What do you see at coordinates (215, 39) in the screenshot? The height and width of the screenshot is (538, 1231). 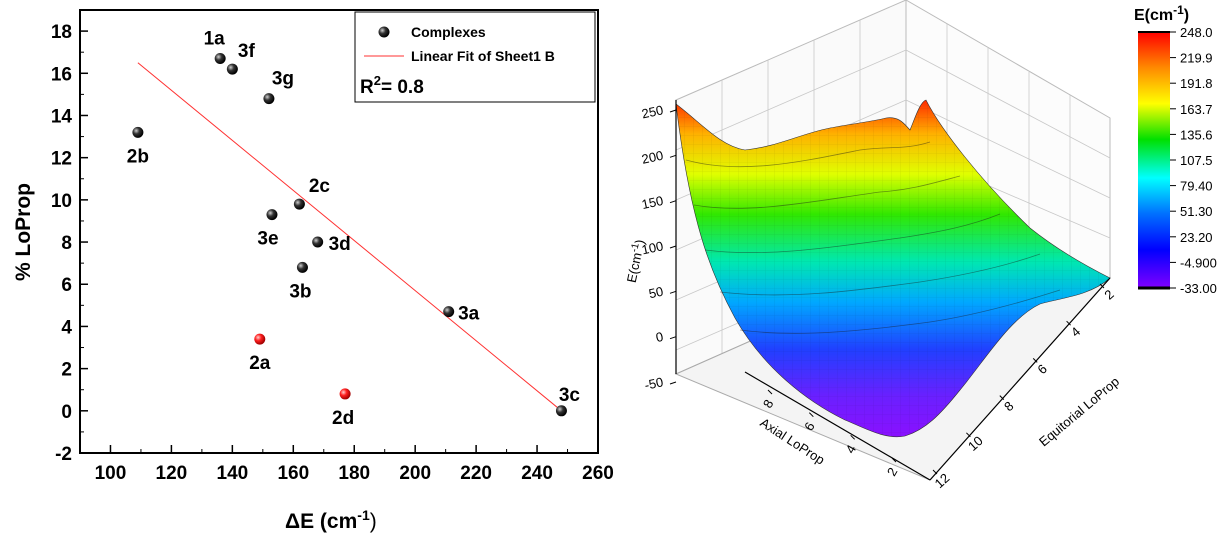 I see `point-label: 1a` at bounding box center [215, 39].